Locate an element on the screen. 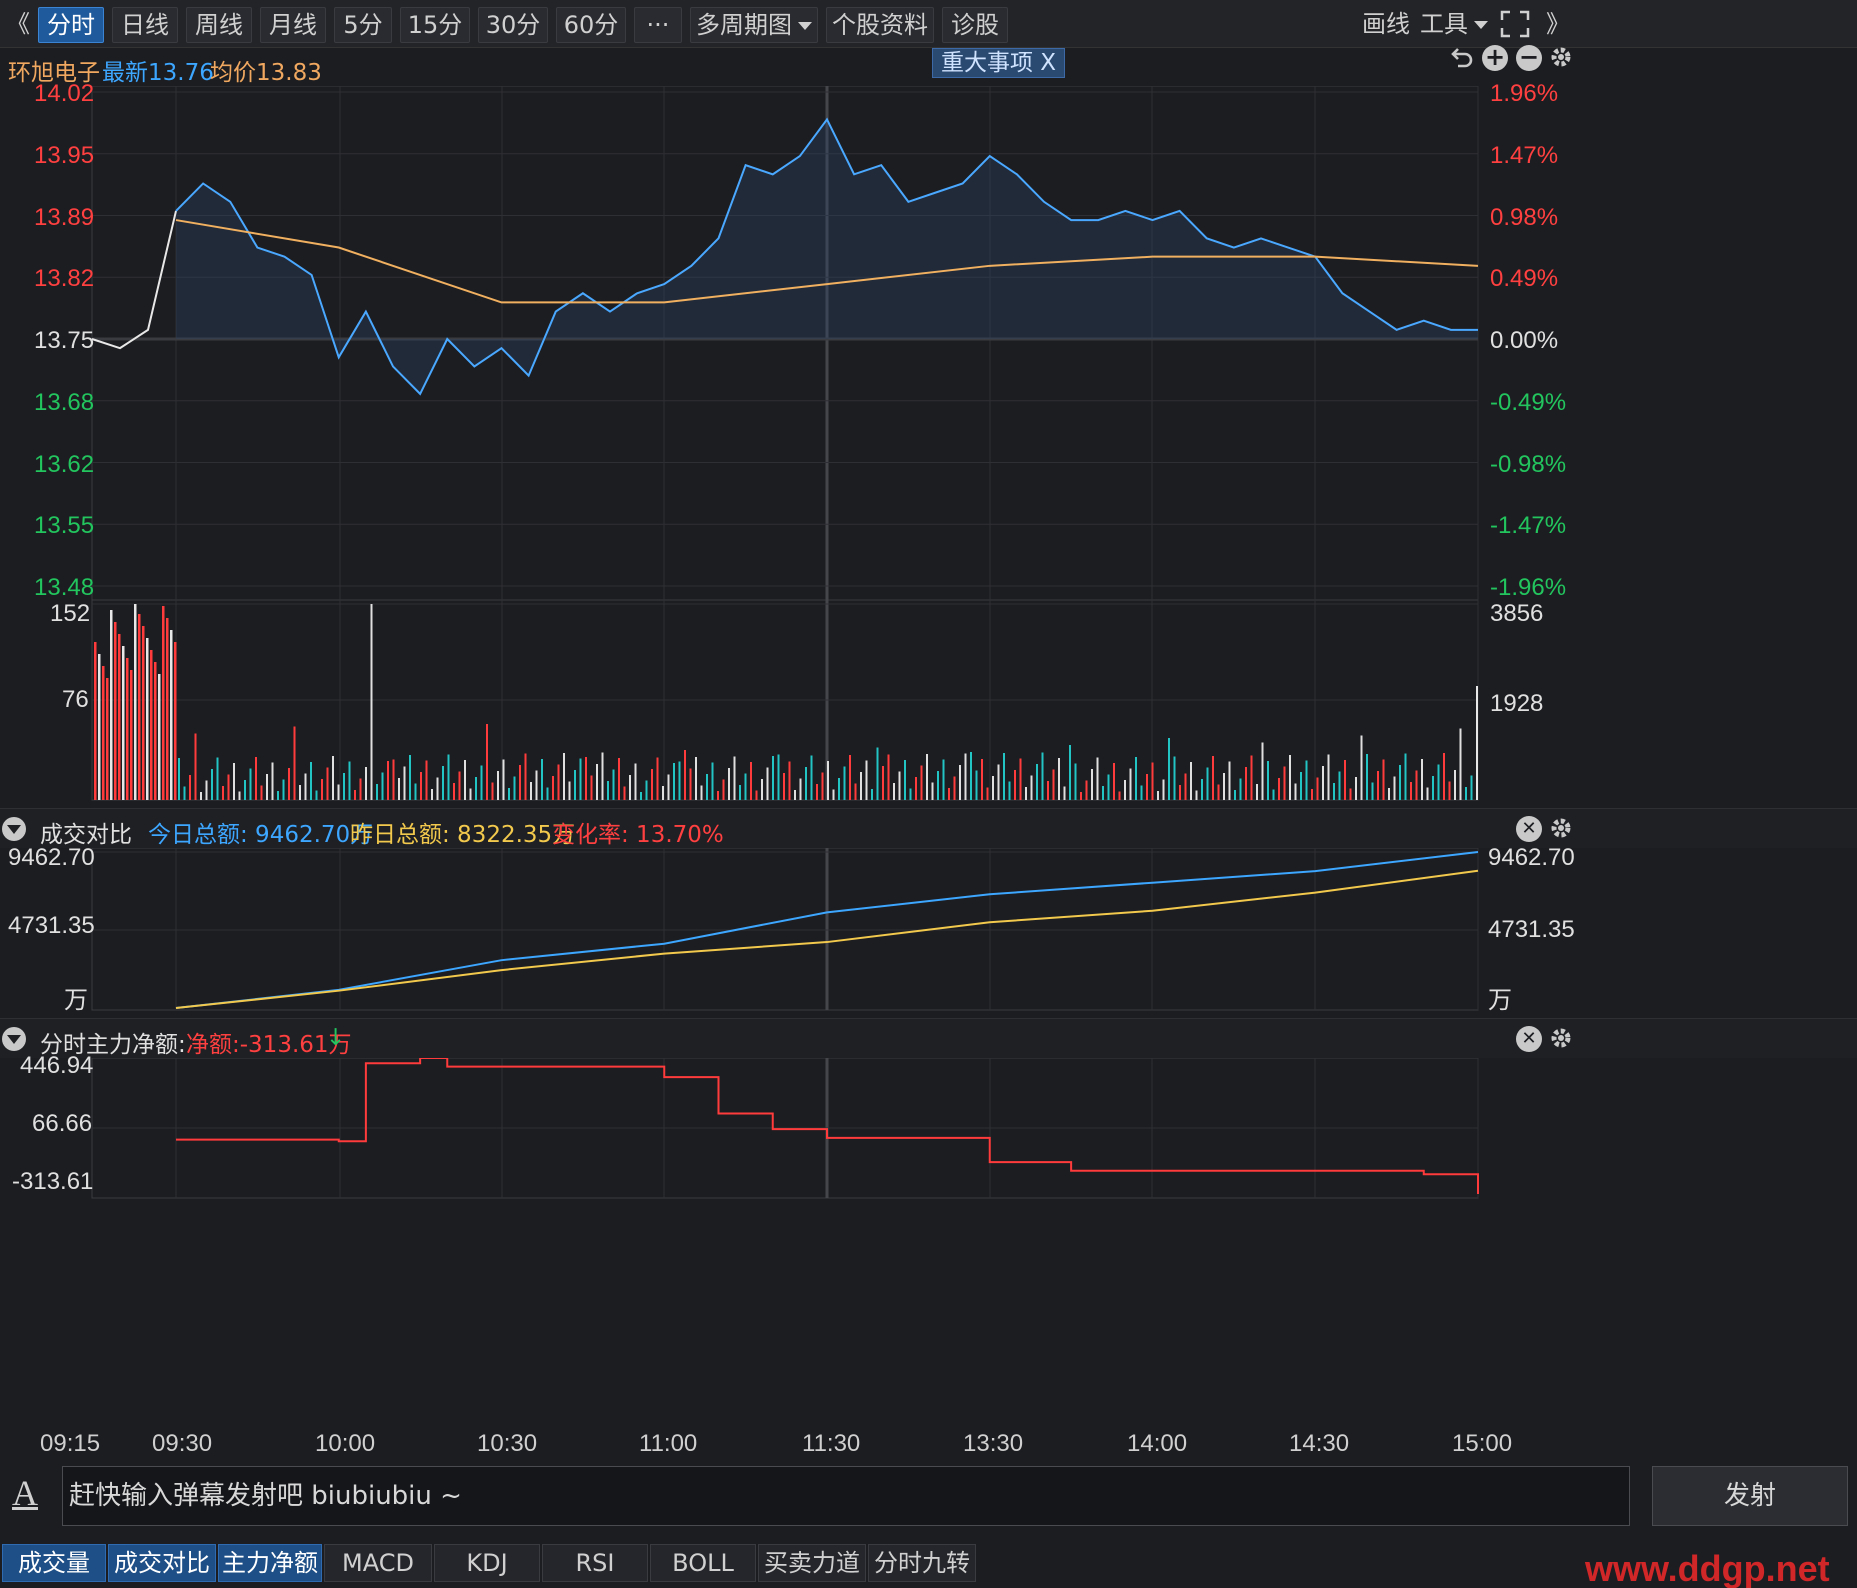  turnover-axis-right-unit: 万 is located at coordinates (1500, 1000).